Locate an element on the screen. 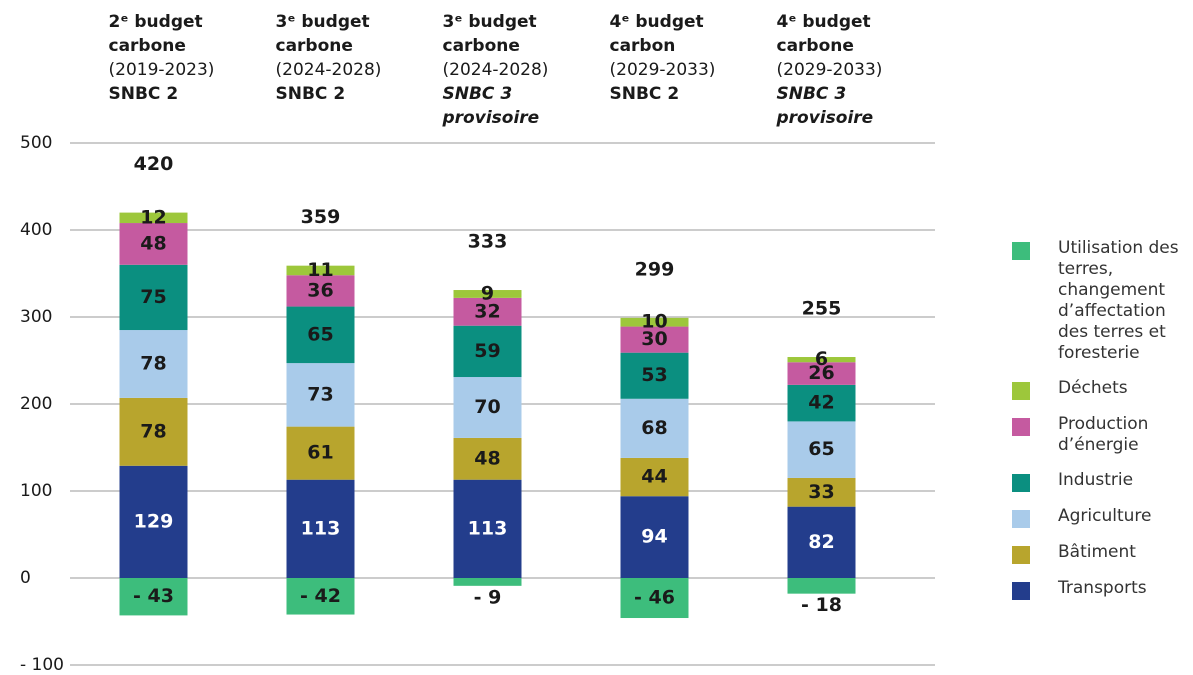  value-label: 73 is located at coordinates (320, 394).